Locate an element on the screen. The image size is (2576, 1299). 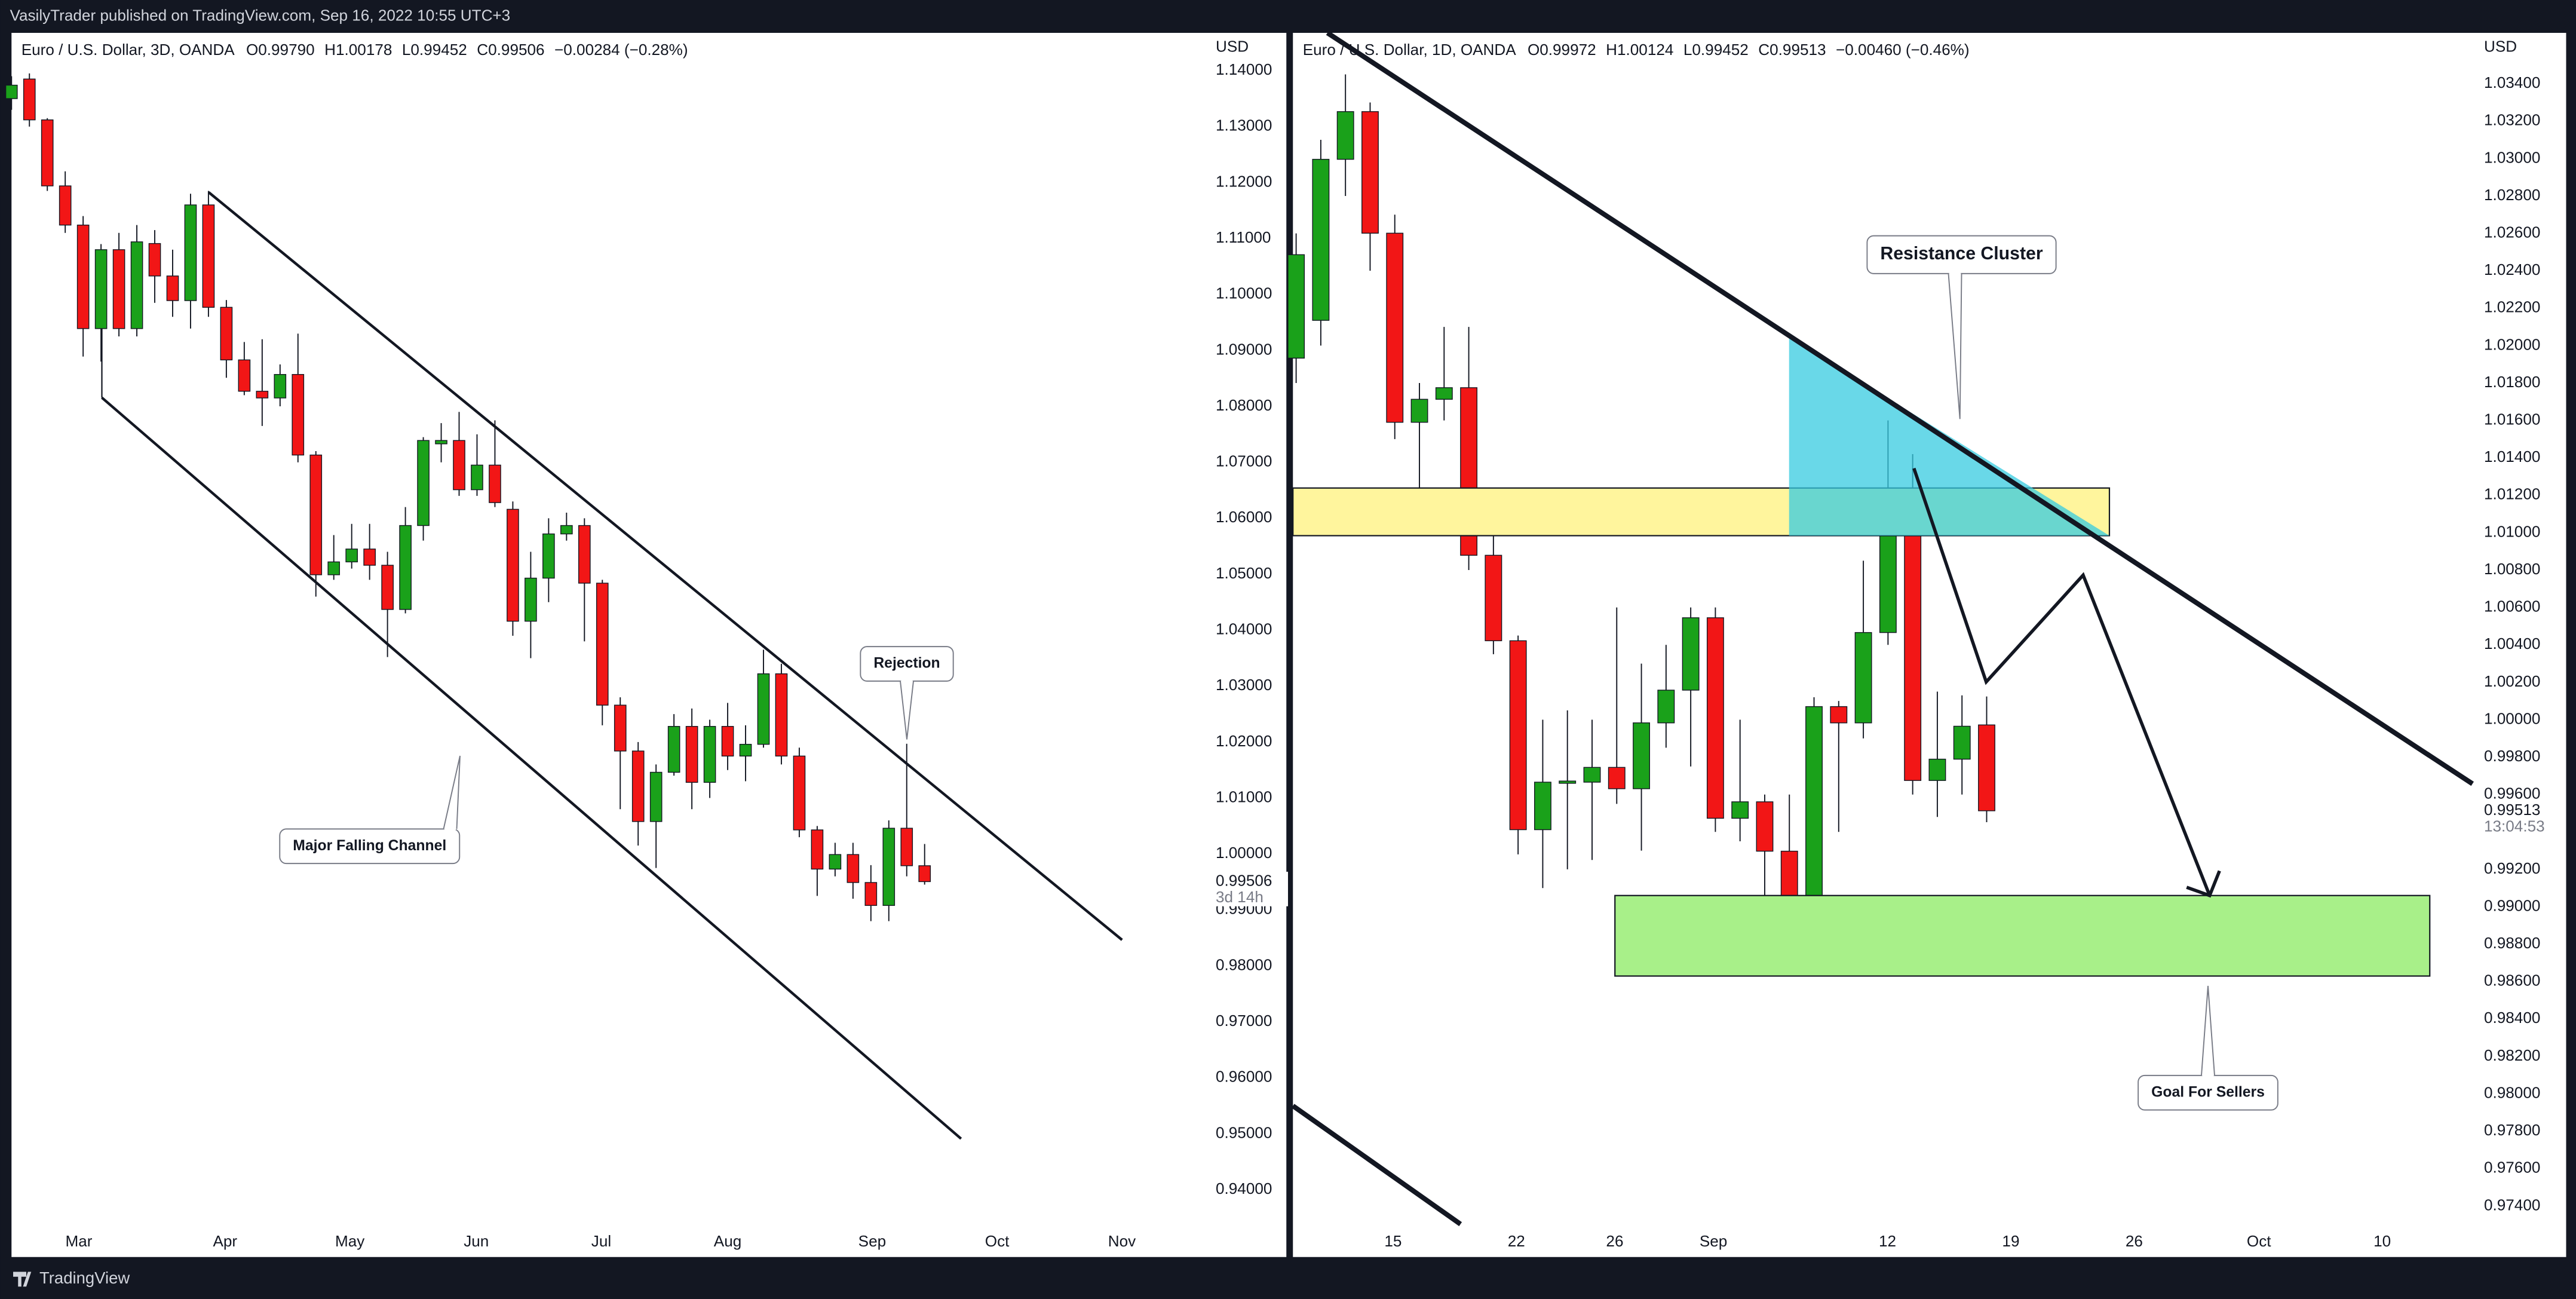
y-tick-label: 1.06000 is located at coordinates (1244, 517).